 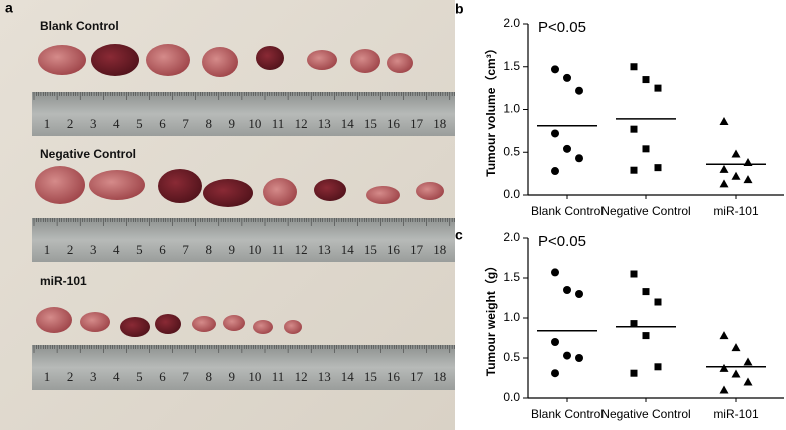 I want to click on panel-label: a, so click(x=9, y=8).